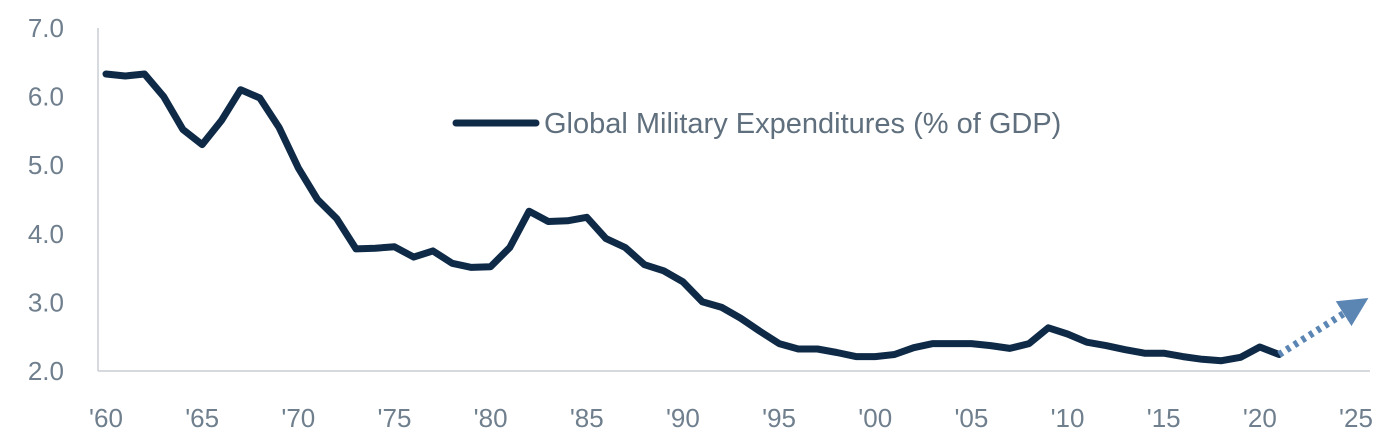 The image size is (1395, 445). What do you see at coordinates (298, 418) in the screenshot?
I see `x-tick-label: '70` at bounding box center [298, 418].